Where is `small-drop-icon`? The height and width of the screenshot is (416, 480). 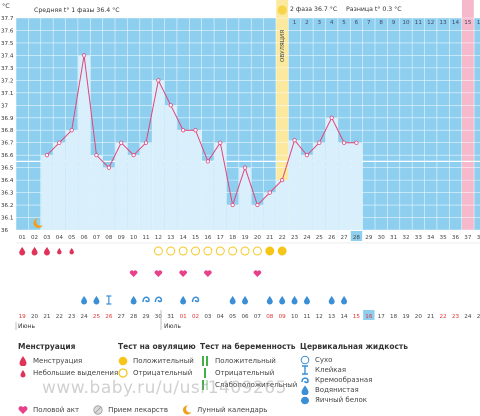 small-drop-icon is located at coordinates (23, 373).